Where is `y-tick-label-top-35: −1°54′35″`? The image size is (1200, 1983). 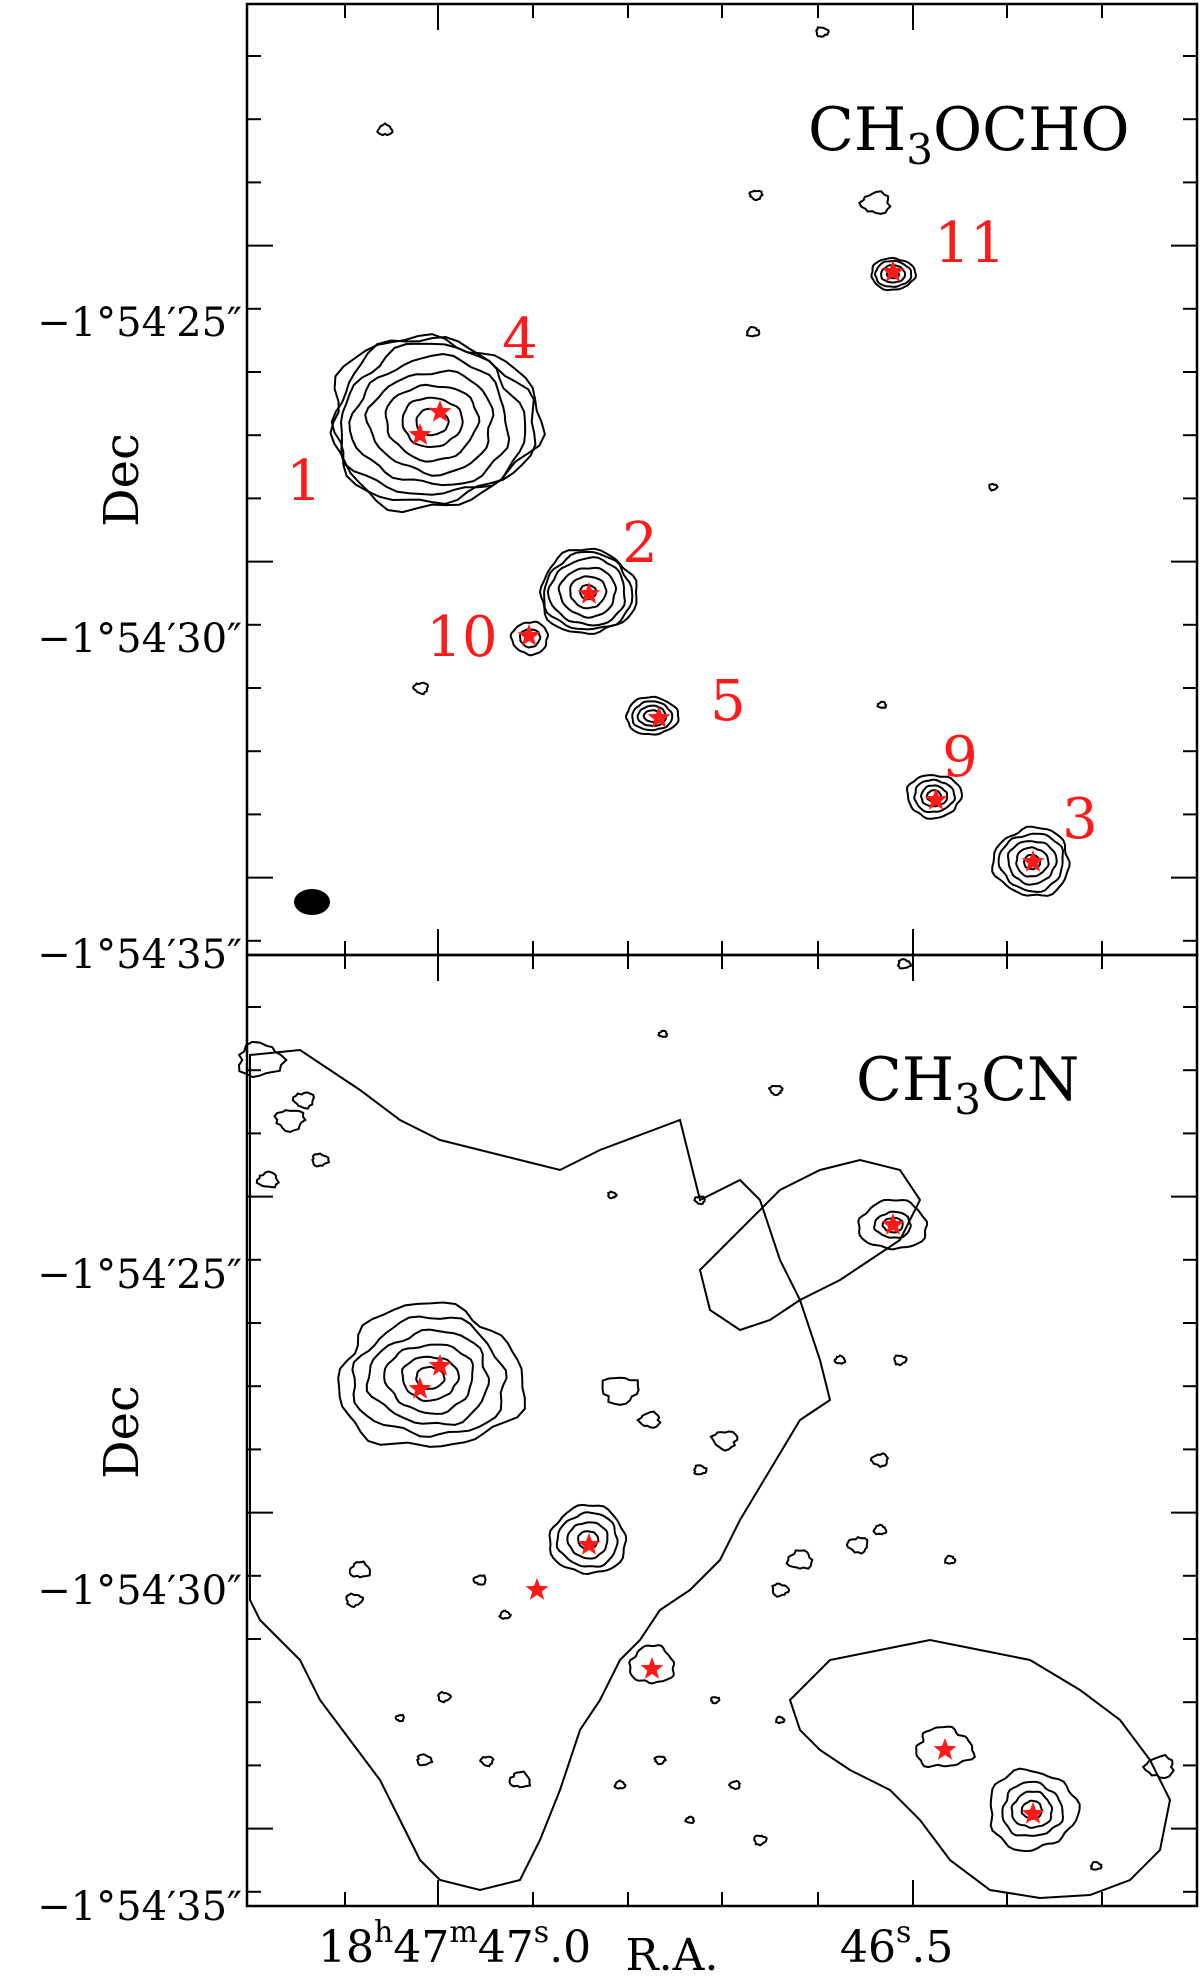 y-tick-label-top-35: −1°54′35″ is located at coordinates (139, 955).